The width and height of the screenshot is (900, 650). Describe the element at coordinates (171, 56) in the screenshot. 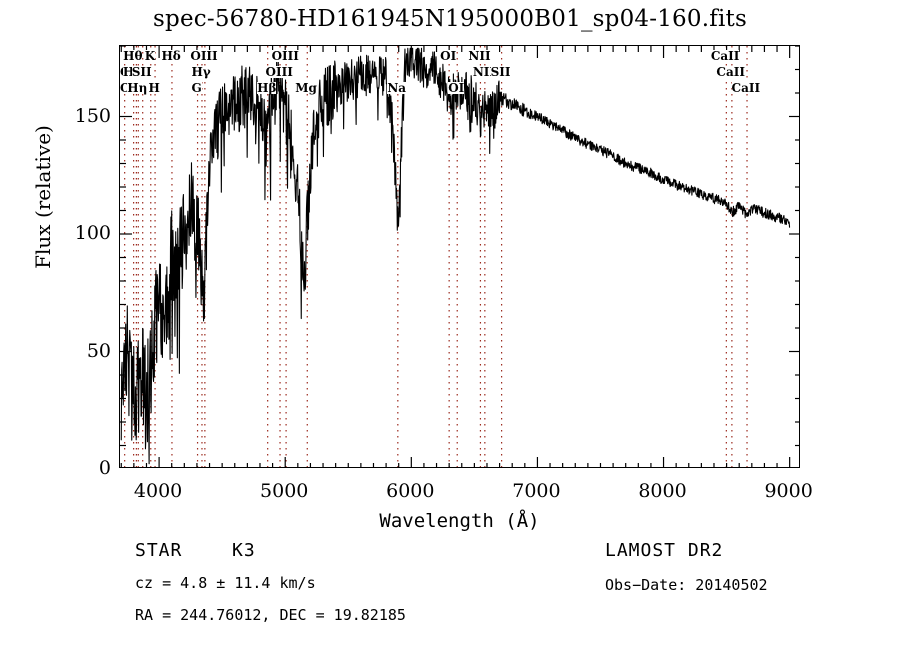

I see `line-label-H-4102: Hδ` at that location.